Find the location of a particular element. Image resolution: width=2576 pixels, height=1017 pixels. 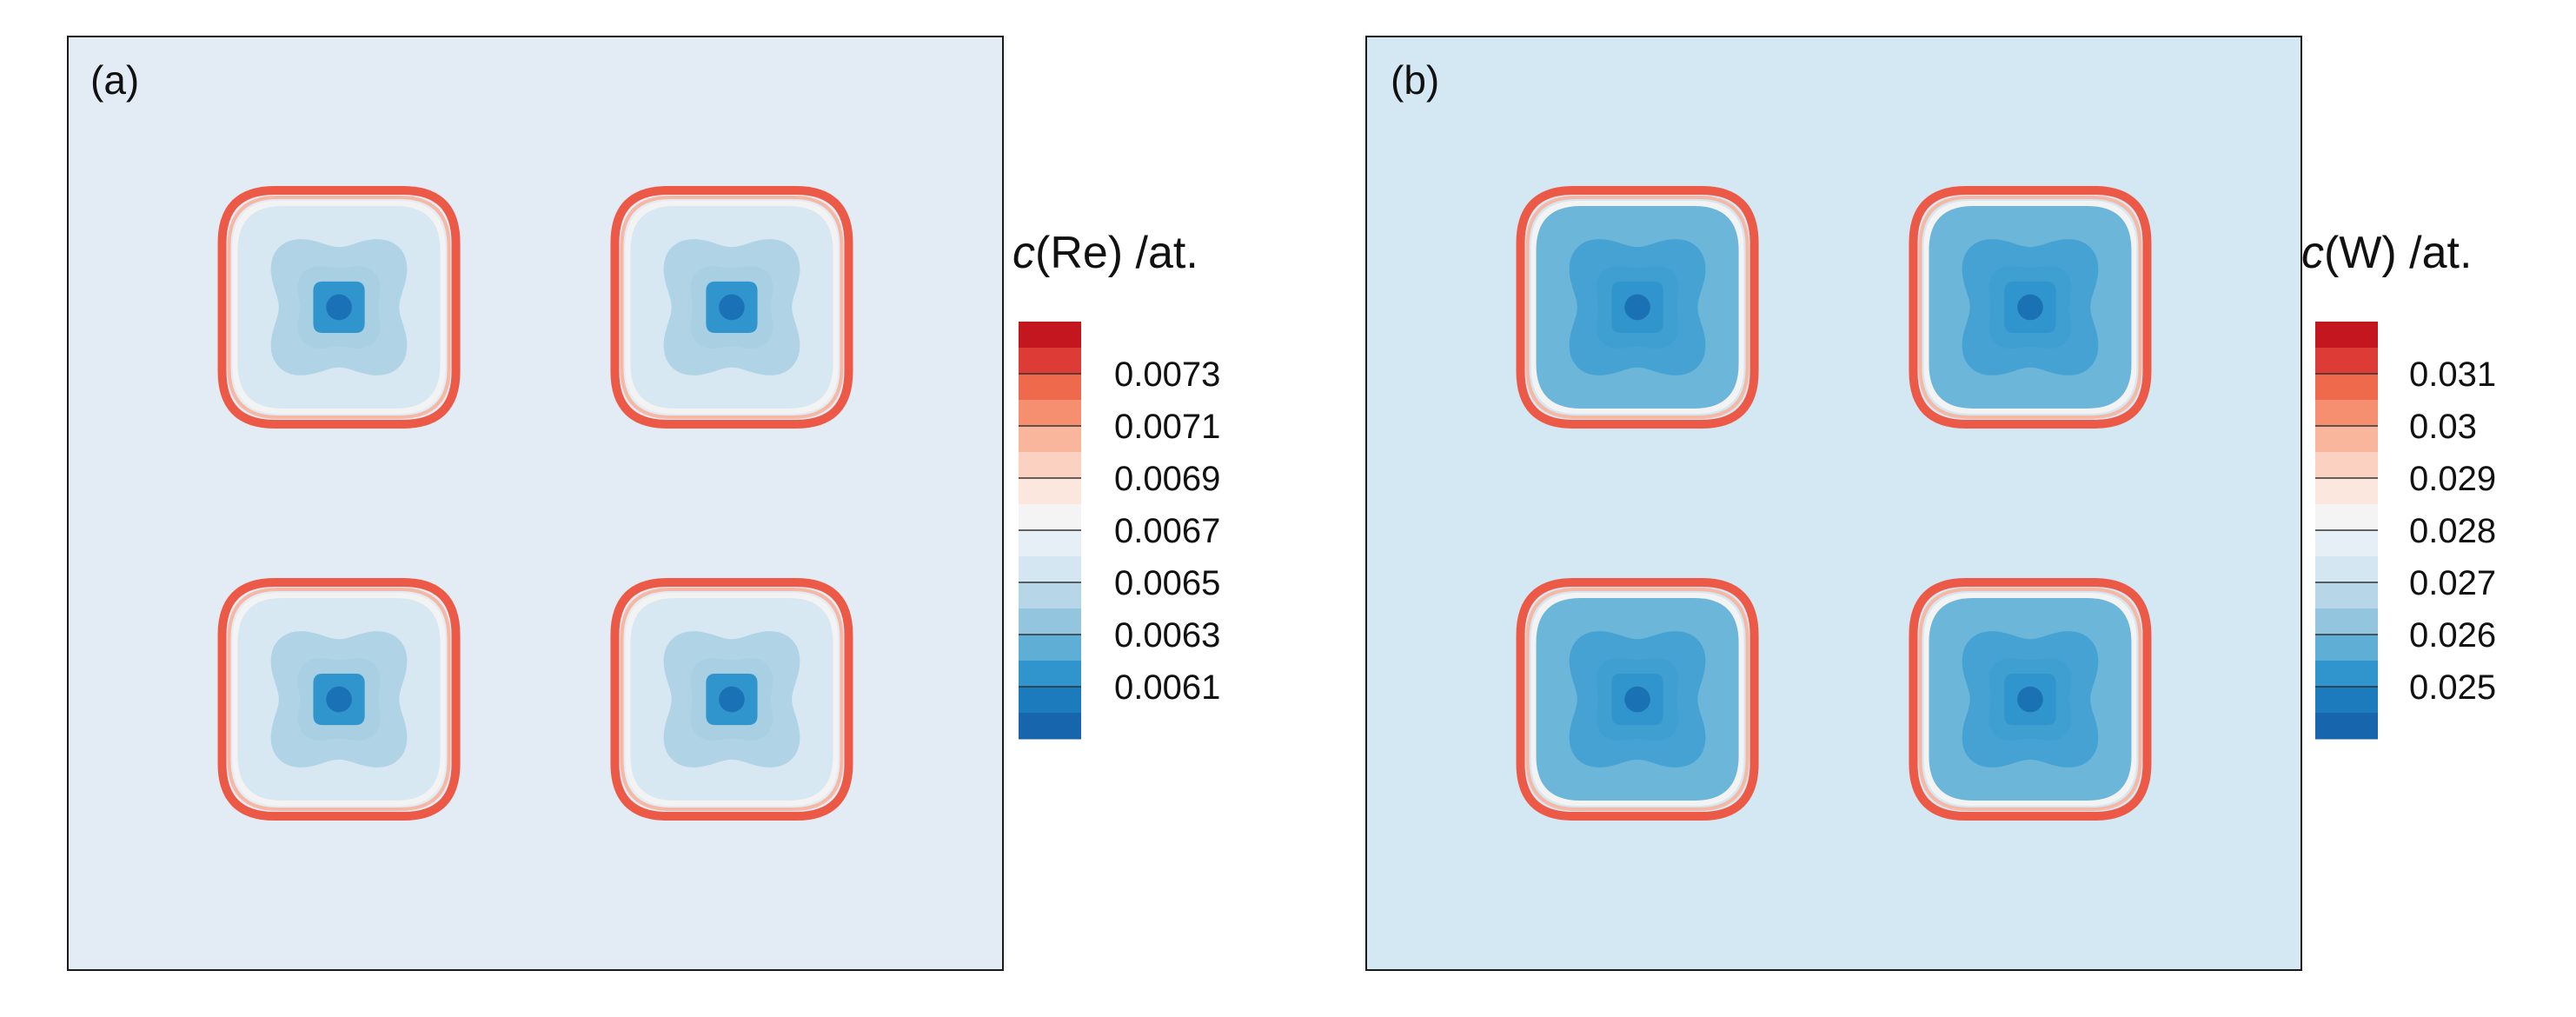

colorbar-b-title-rest: (W) /at. is located at coordinates (2398, 253).